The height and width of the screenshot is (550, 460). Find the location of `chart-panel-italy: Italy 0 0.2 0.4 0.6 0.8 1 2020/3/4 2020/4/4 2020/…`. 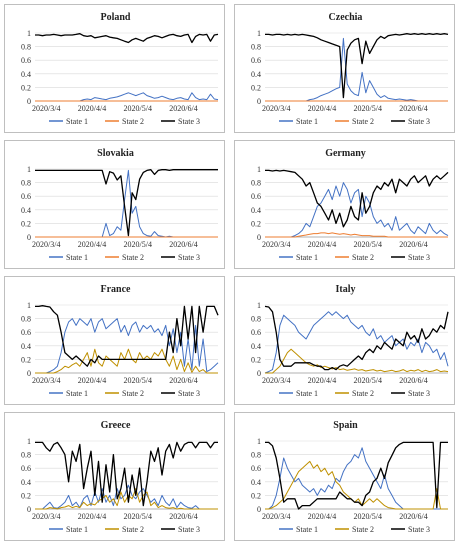

chart-panel-italy: Italy 0 0.2 0.4 0.6 0.8 1 2020/3/4 2020/4/4 2020/… is located at coordinates (344, 340).